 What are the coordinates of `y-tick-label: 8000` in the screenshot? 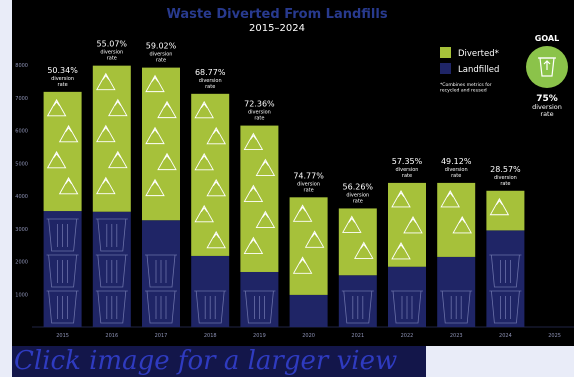 It's located at (21, 66).